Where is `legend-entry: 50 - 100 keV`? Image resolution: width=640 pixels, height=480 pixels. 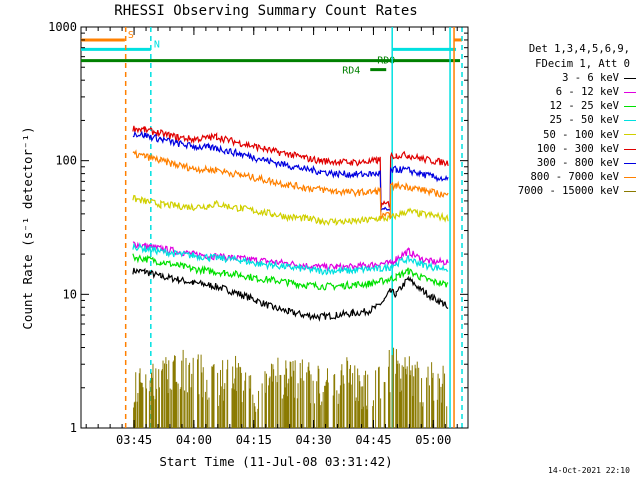
legend-entry: 50 - 100 keV is located at coordinates (558, 135).